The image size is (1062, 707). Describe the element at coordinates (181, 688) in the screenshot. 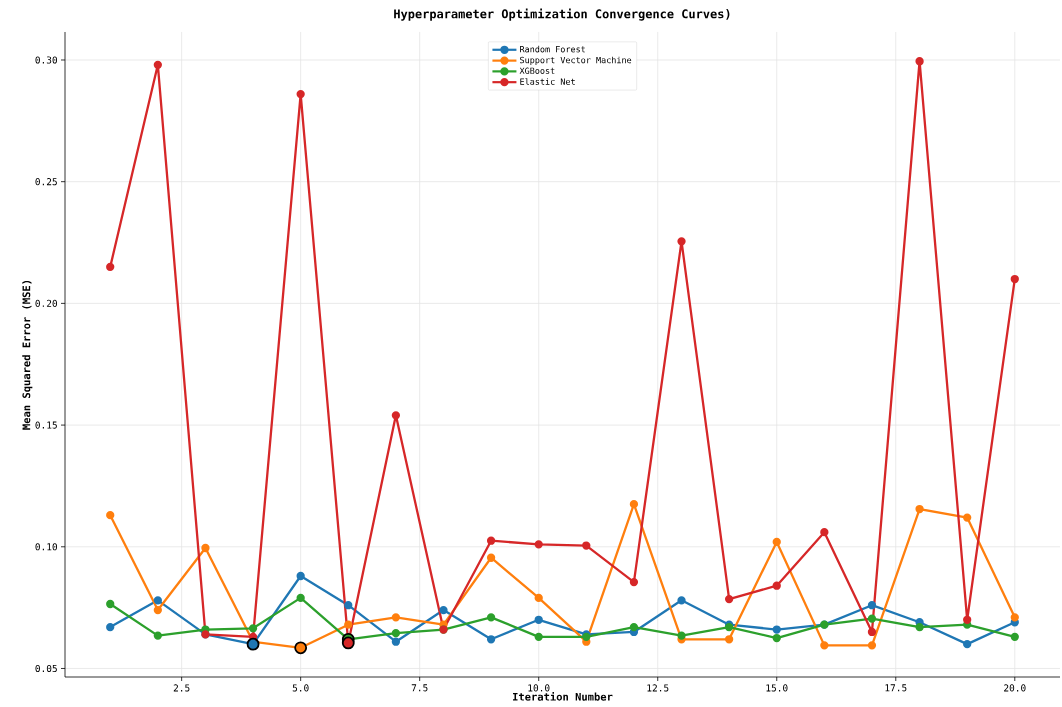

I see `x-tick-label: 2.5` at that location.